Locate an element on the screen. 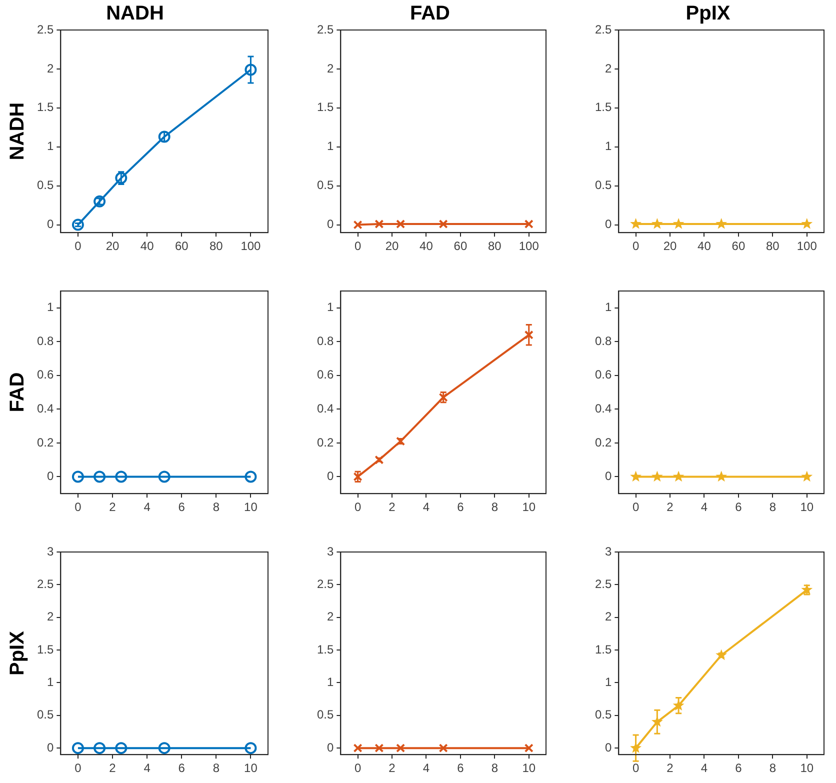 This screenshot has height=783, width=836. y-axis-title: PpIX is located at coordinates (17, 653).